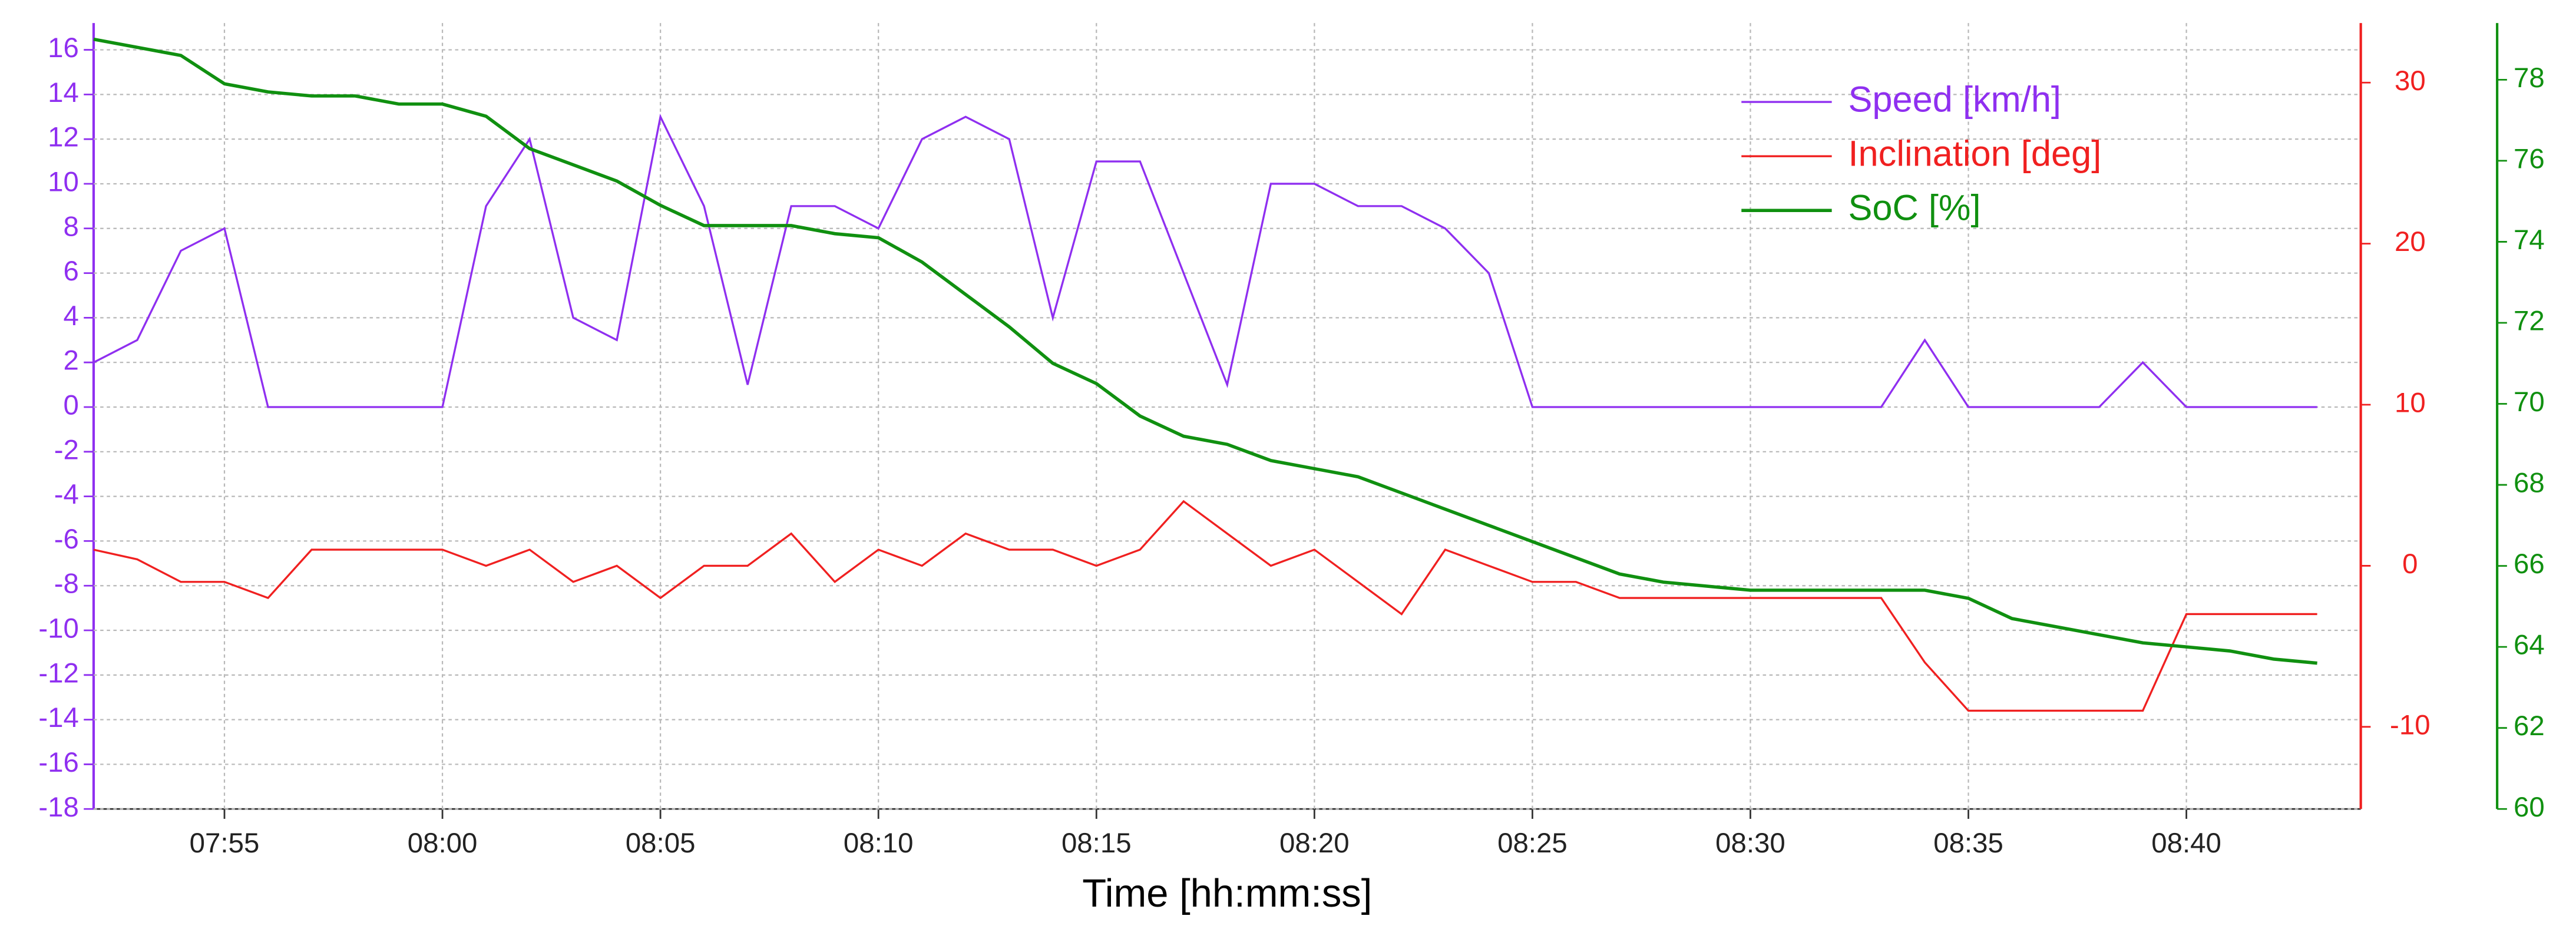  I want to click on y-tick-label: -10, so click(58, 629).